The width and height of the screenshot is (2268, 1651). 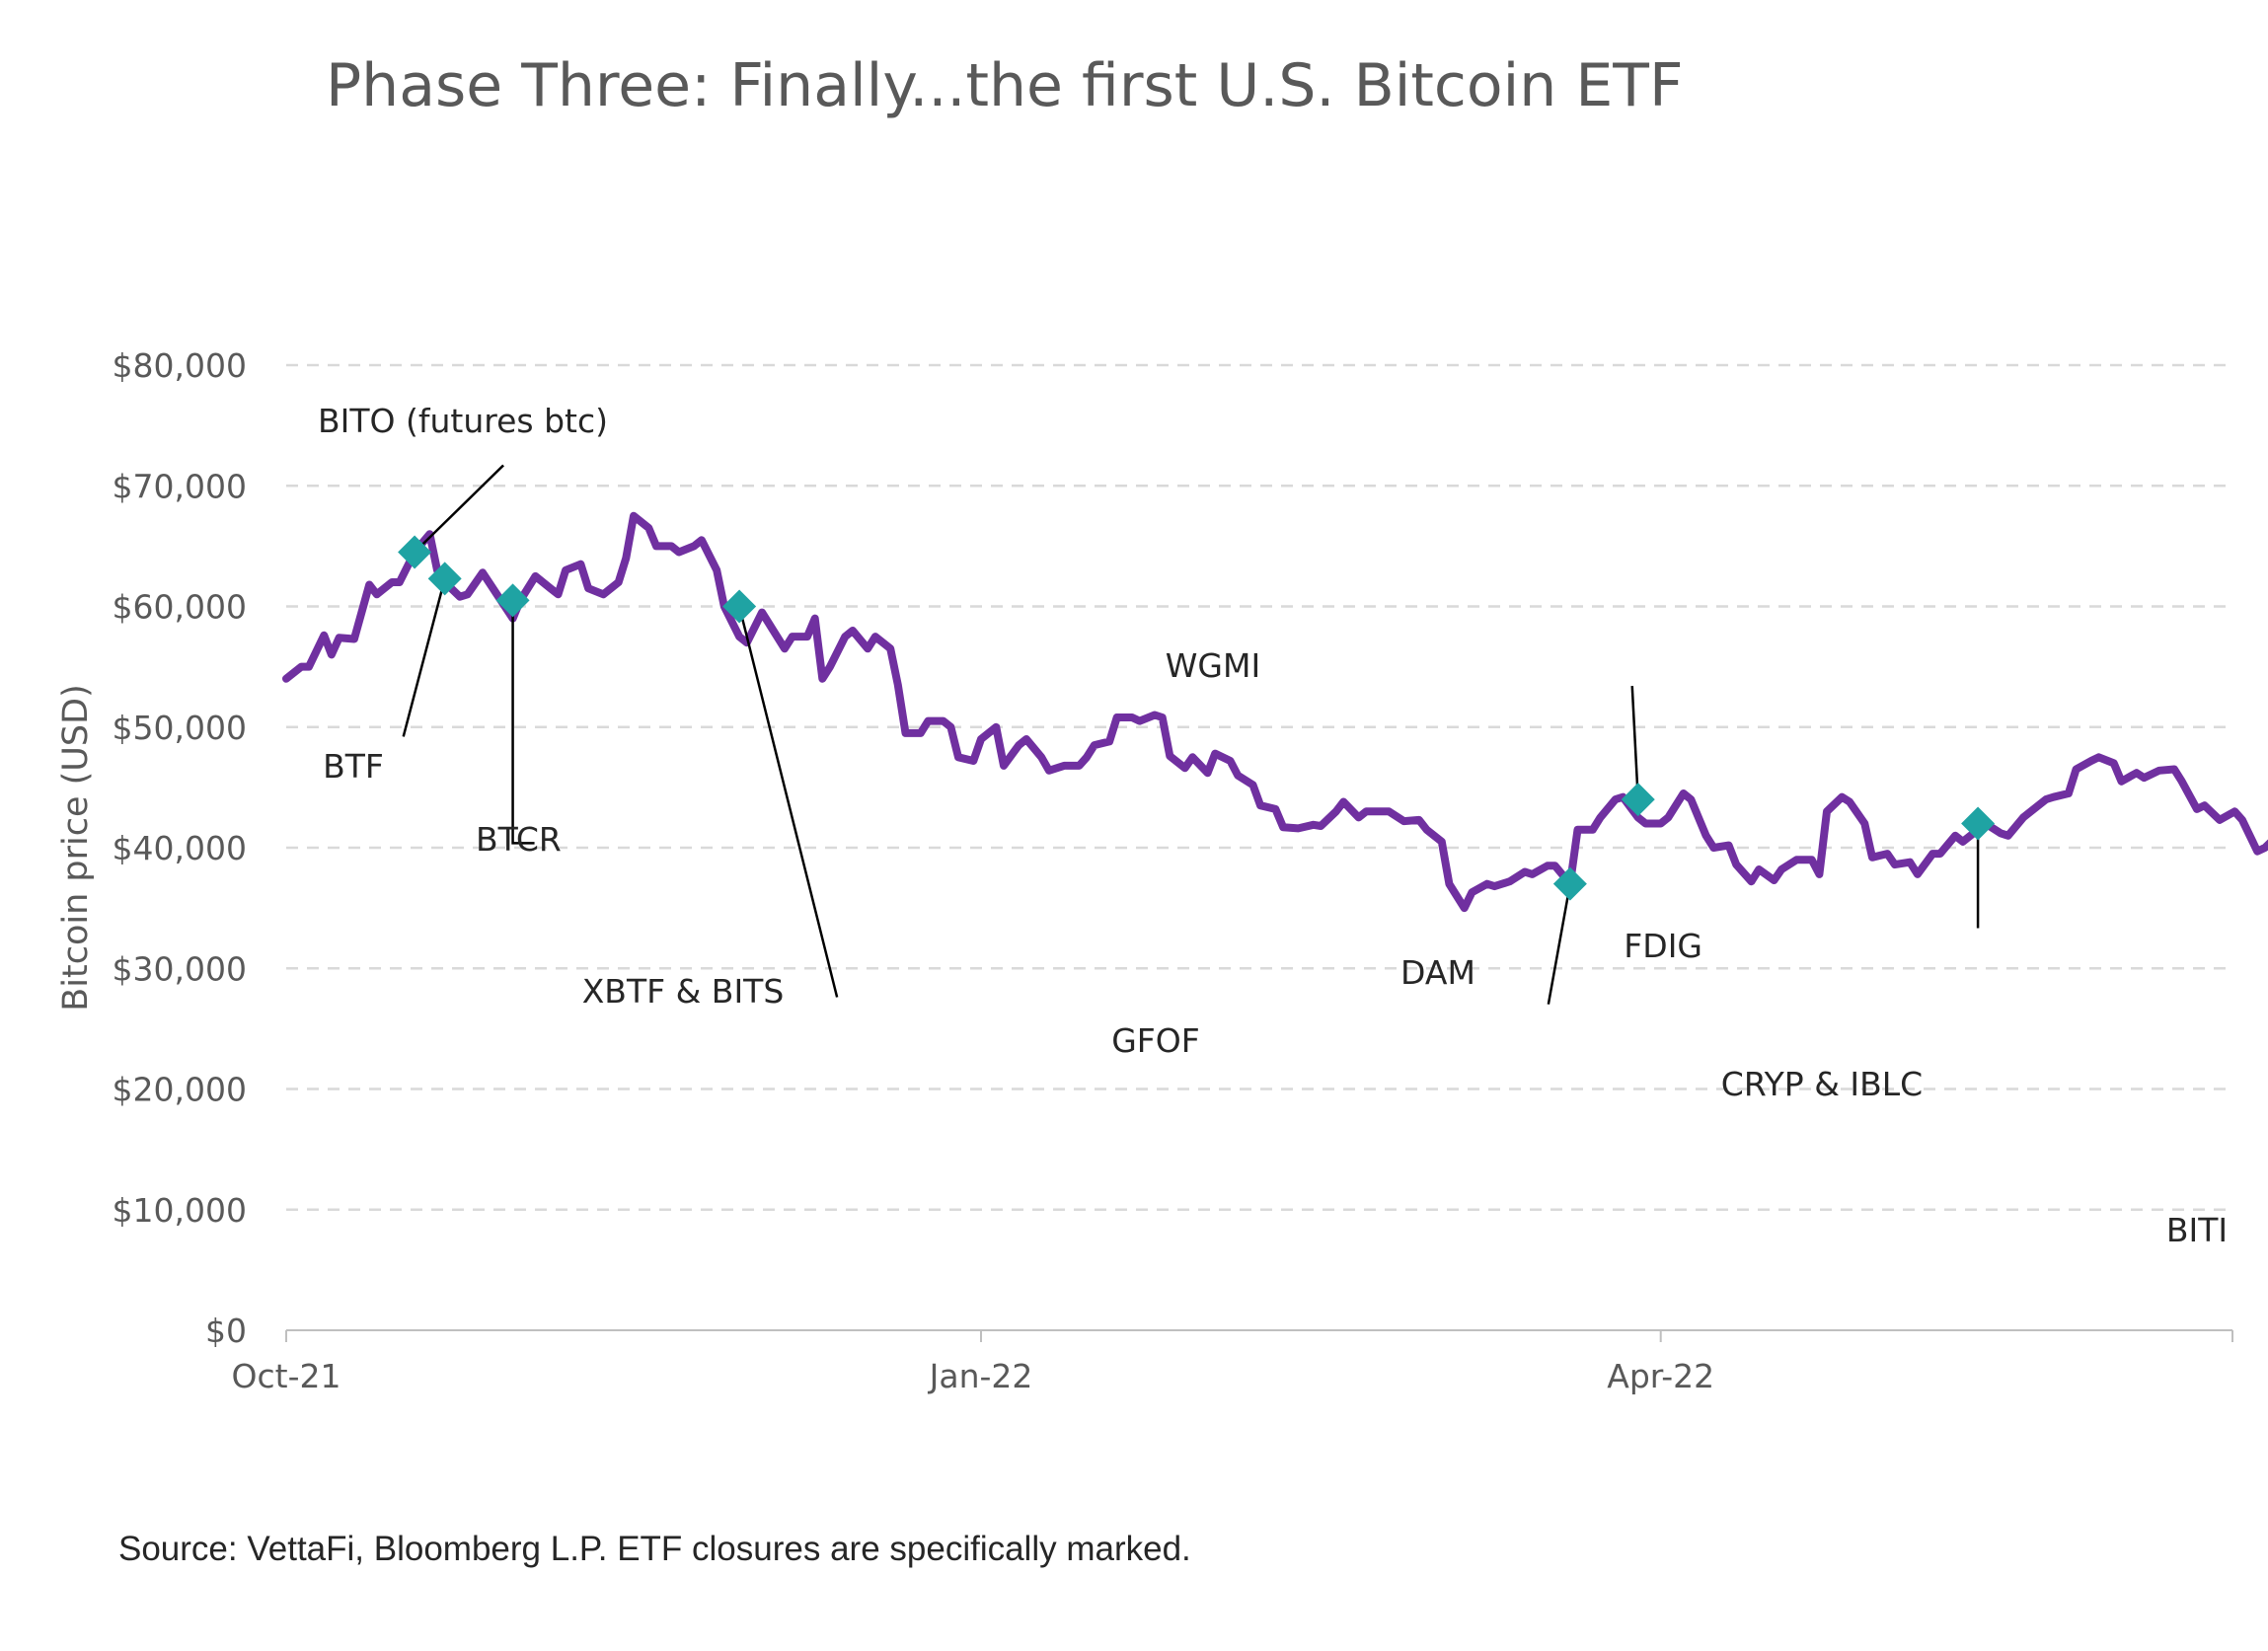 I want to click on leader-line-gfof, so click(x=1559, y=944).